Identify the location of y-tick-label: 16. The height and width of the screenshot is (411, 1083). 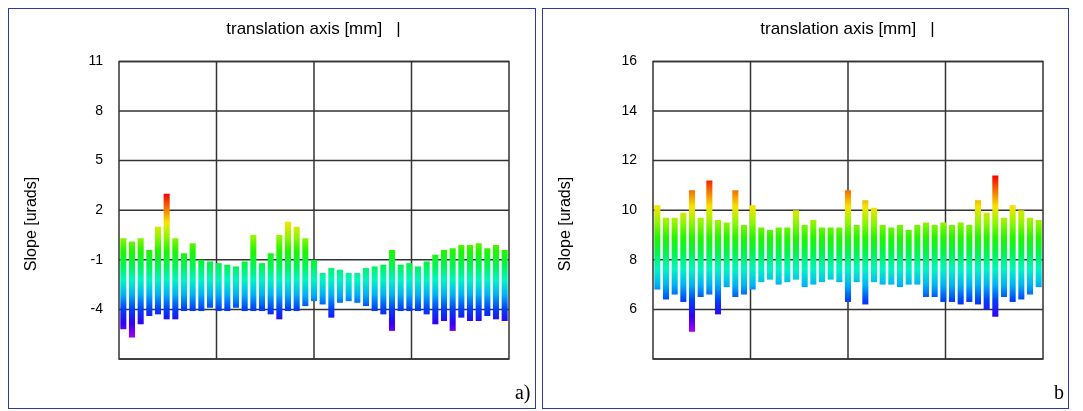
(628, 60).